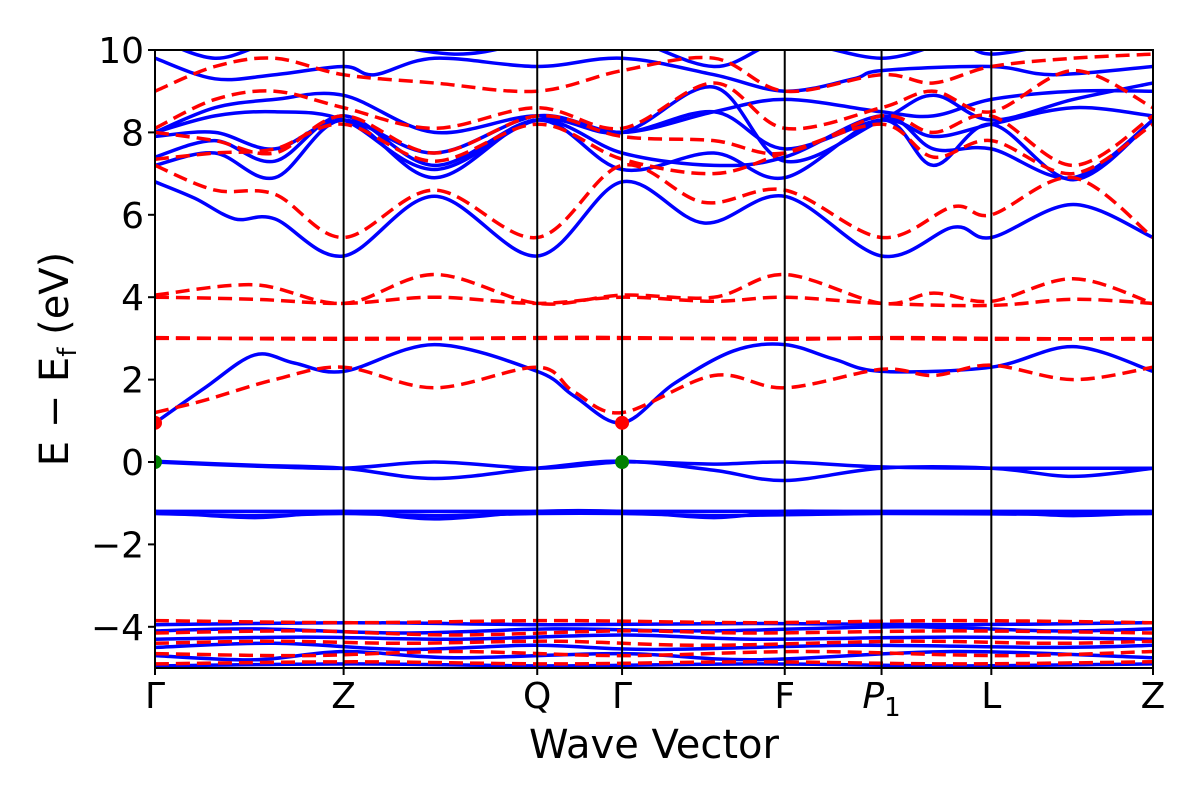 Image resolution: width=1200 pixels, height=800 pixels. What do you see at coordinates (117, 545) in the screenshot?
I see `y-tick-label: −2` at bounding box center [117, 545].